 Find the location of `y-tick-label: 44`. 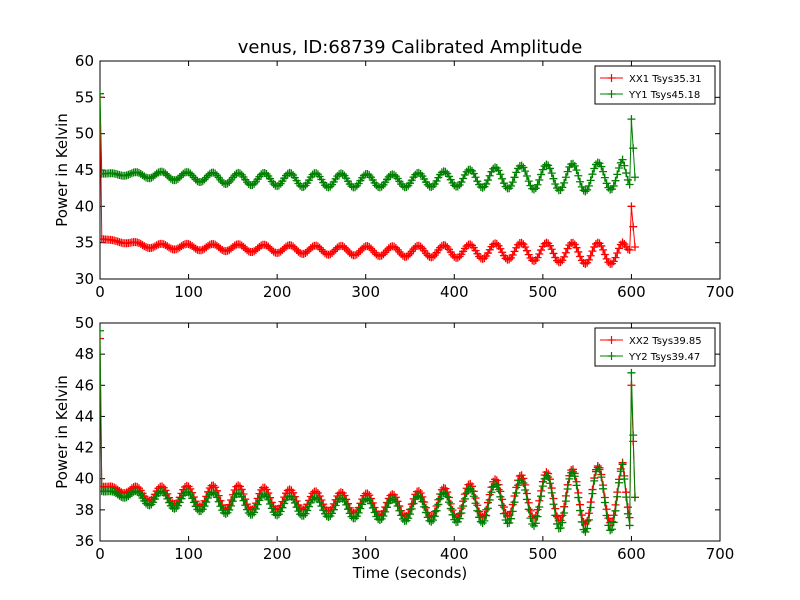

y-tick-label: 44 is located at coordinates (84, 416).